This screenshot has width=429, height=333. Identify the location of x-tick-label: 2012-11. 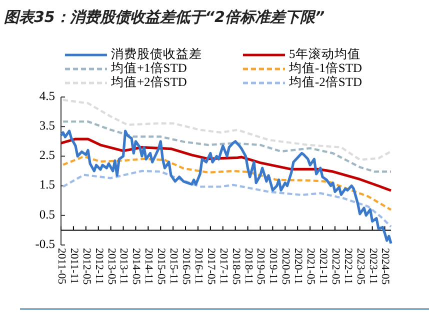
(98, 266).